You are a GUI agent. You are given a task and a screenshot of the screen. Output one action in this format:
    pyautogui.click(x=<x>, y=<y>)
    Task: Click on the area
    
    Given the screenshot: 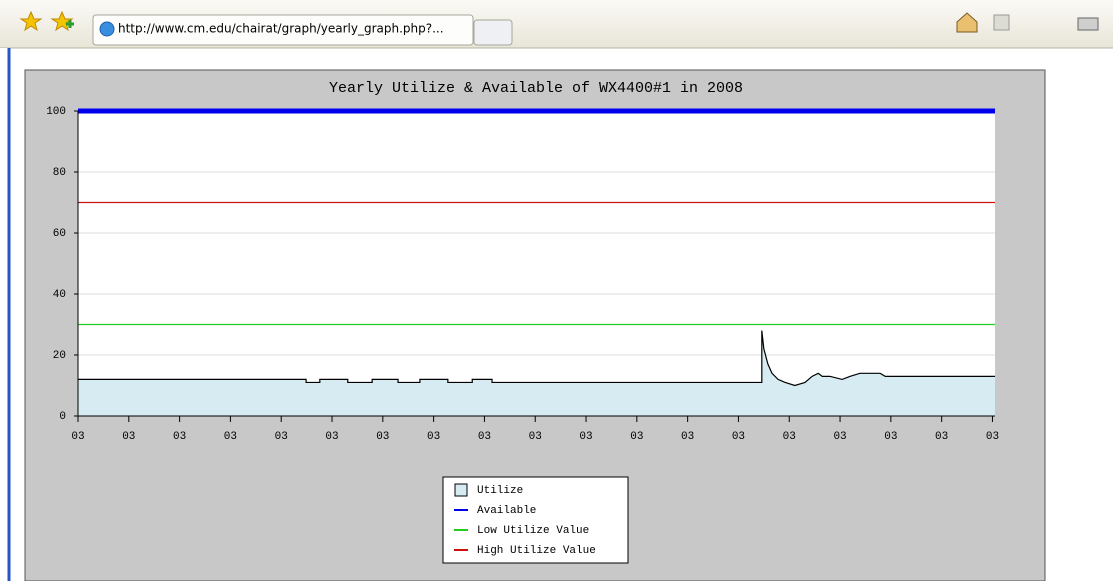 What is the action you would take?
    pyautogui.click(x=536, y=373)
    